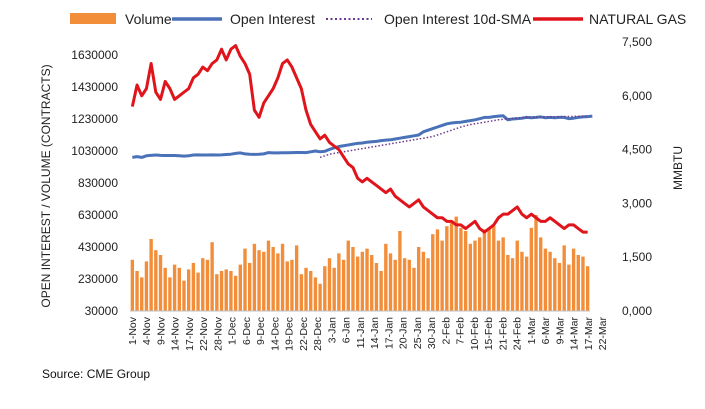 This screenshot has height=409, width=705. Describe the element at coordinates (532, 330) in the screenshot. I see `x-tick-label: 1-Mar` at that location.